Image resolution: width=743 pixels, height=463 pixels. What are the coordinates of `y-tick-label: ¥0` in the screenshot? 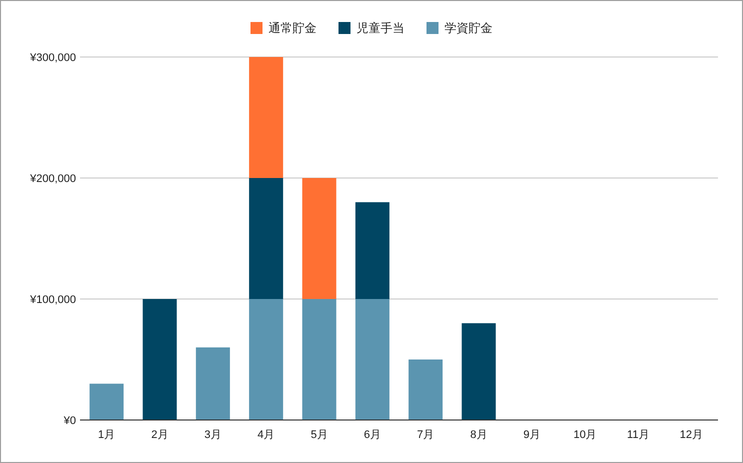 It's located at (69, 421).